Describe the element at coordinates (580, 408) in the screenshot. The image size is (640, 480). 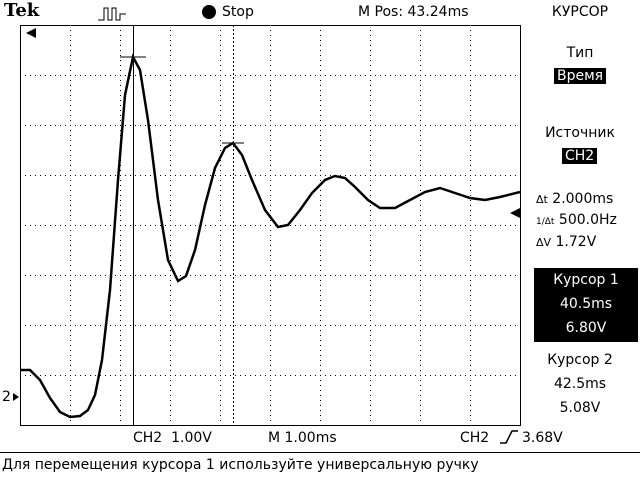
I see `cursor2-voltage: 5.08V` at that location.